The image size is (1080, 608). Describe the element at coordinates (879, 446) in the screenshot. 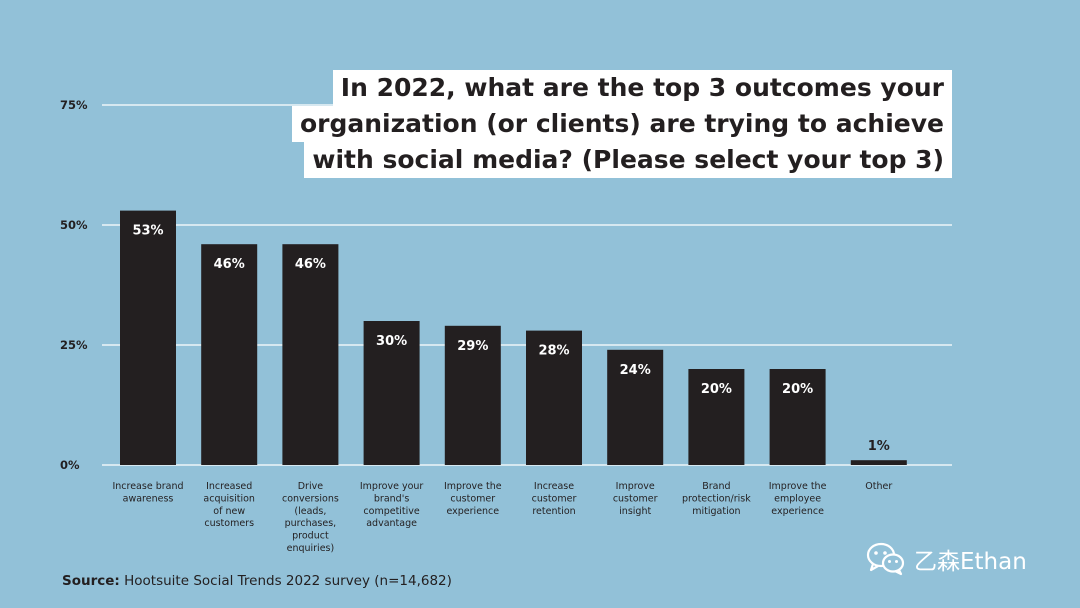

I see `bar-value-label: 1%` at that location.